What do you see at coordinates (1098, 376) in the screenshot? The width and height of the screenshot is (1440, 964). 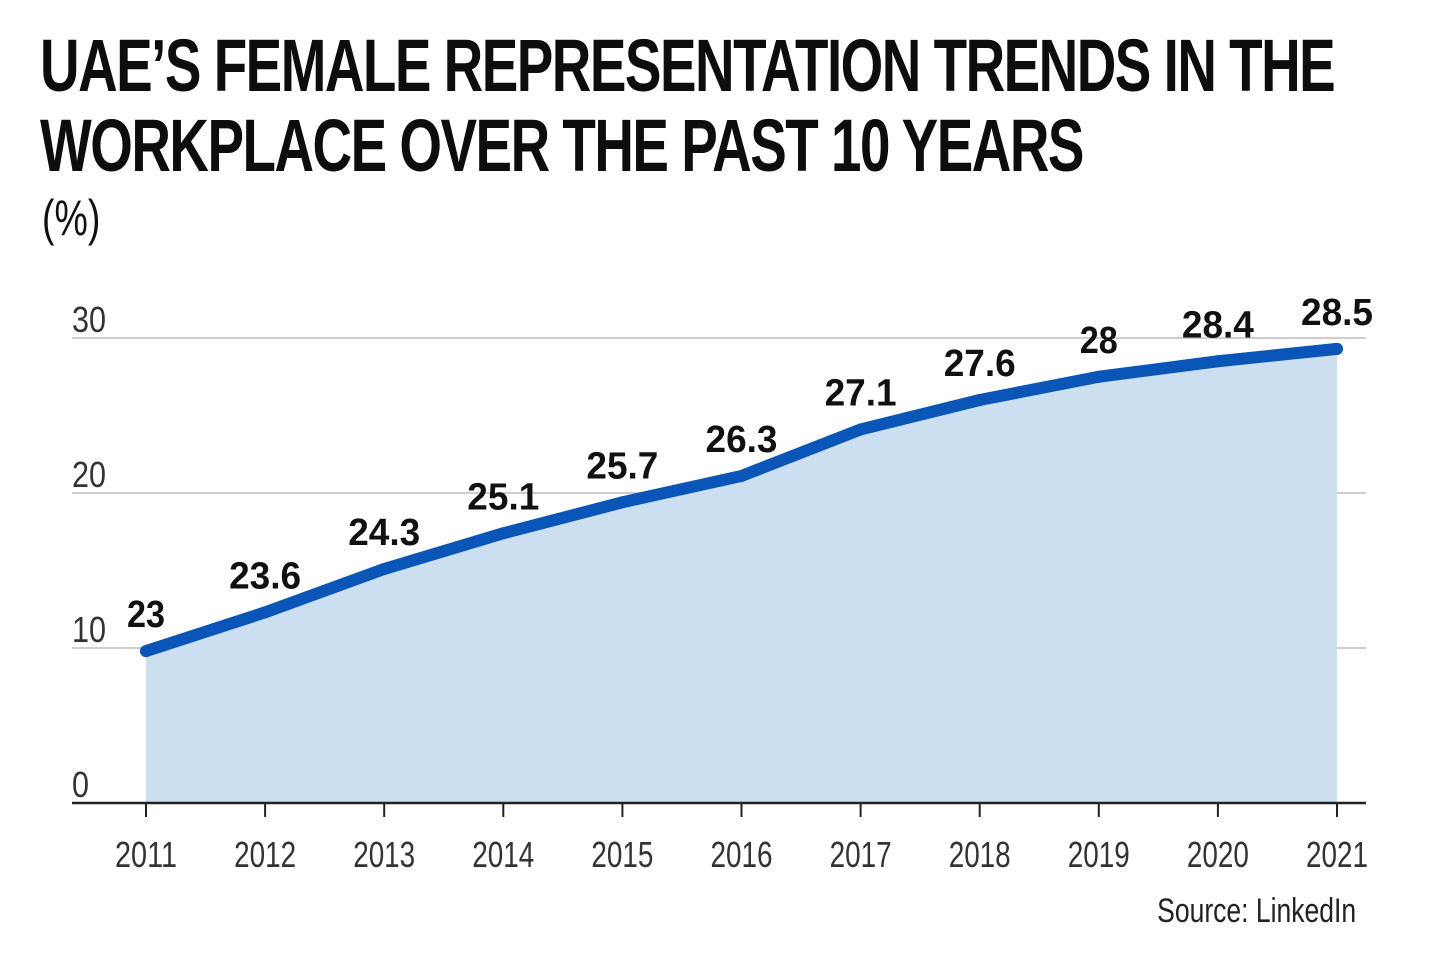 I see `data-point-2019` at bounding box center [1098, 376].